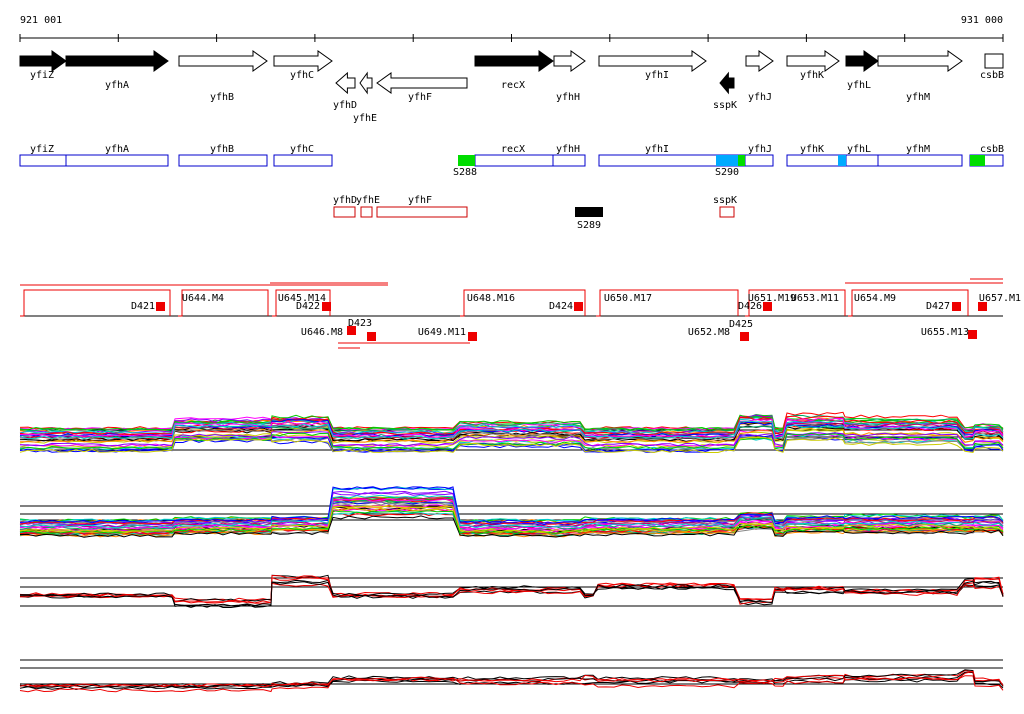  I want to click on ruler-start: 921 001, so click(41, 20).